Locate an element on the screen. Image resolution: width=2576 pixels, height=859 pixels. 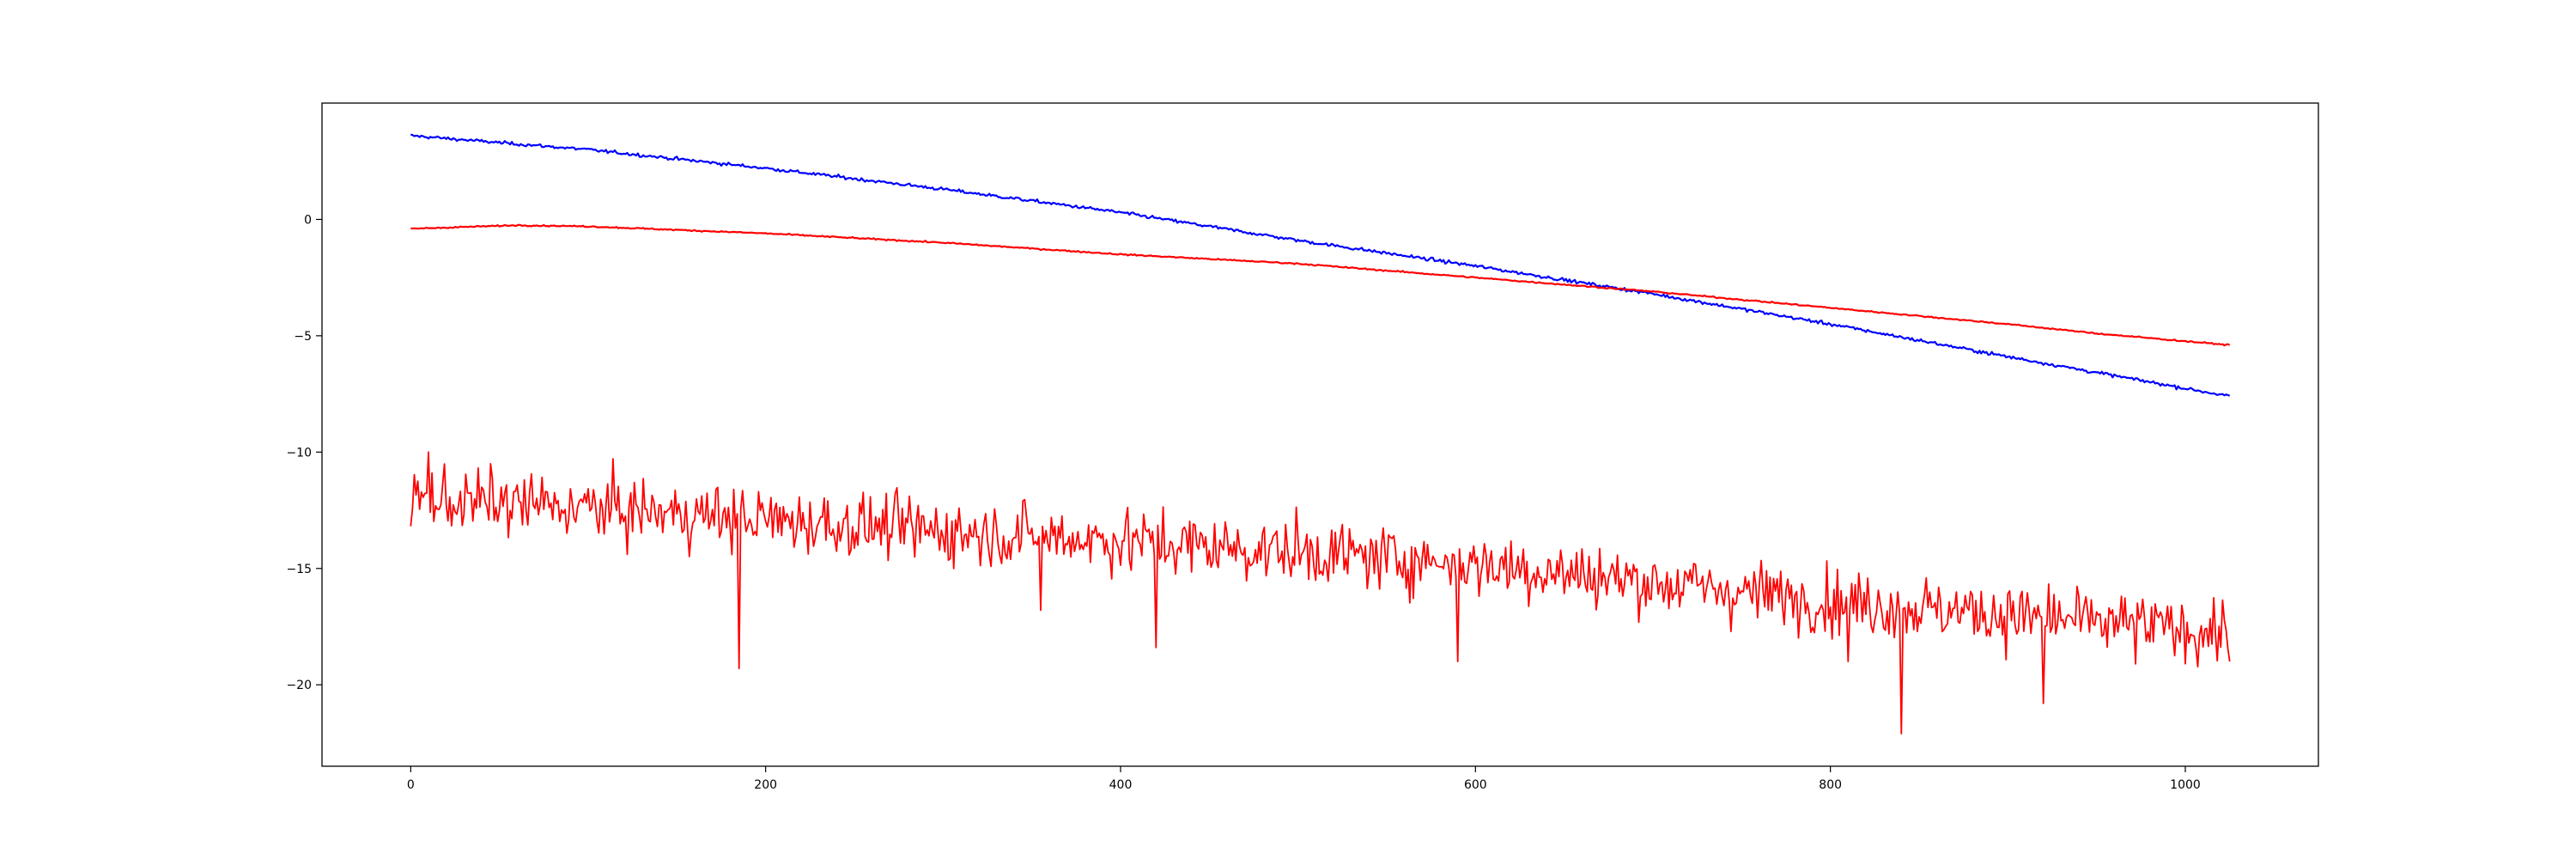
x-tick-label: 400 is located at coordinates (1121, 785).